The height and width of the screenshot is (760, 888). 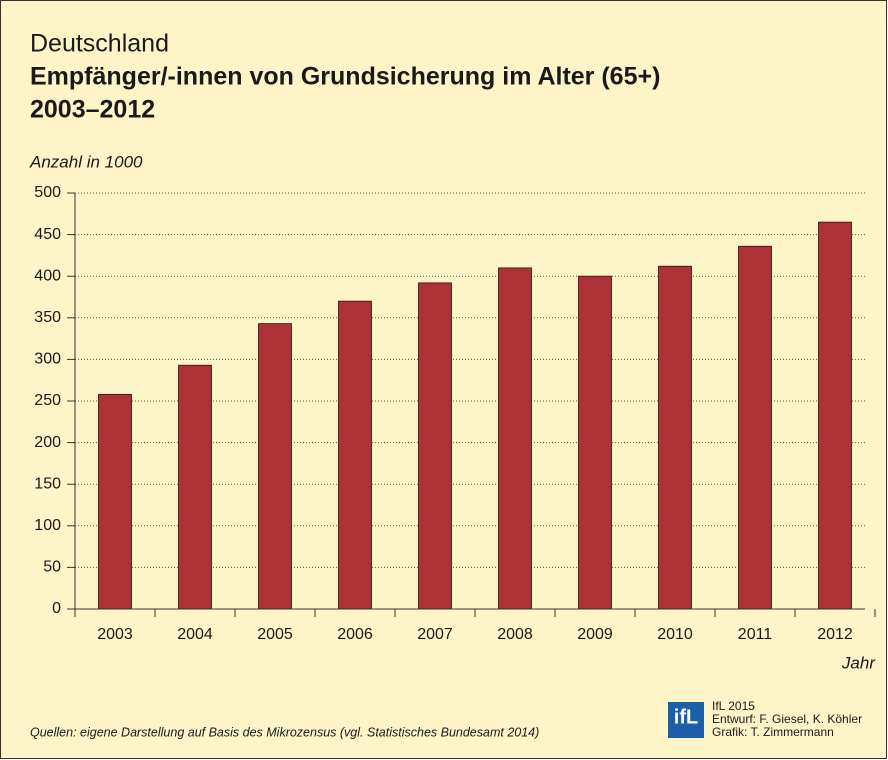 I want to click on x-tick-label: 2007, so click(x=435, y=634).